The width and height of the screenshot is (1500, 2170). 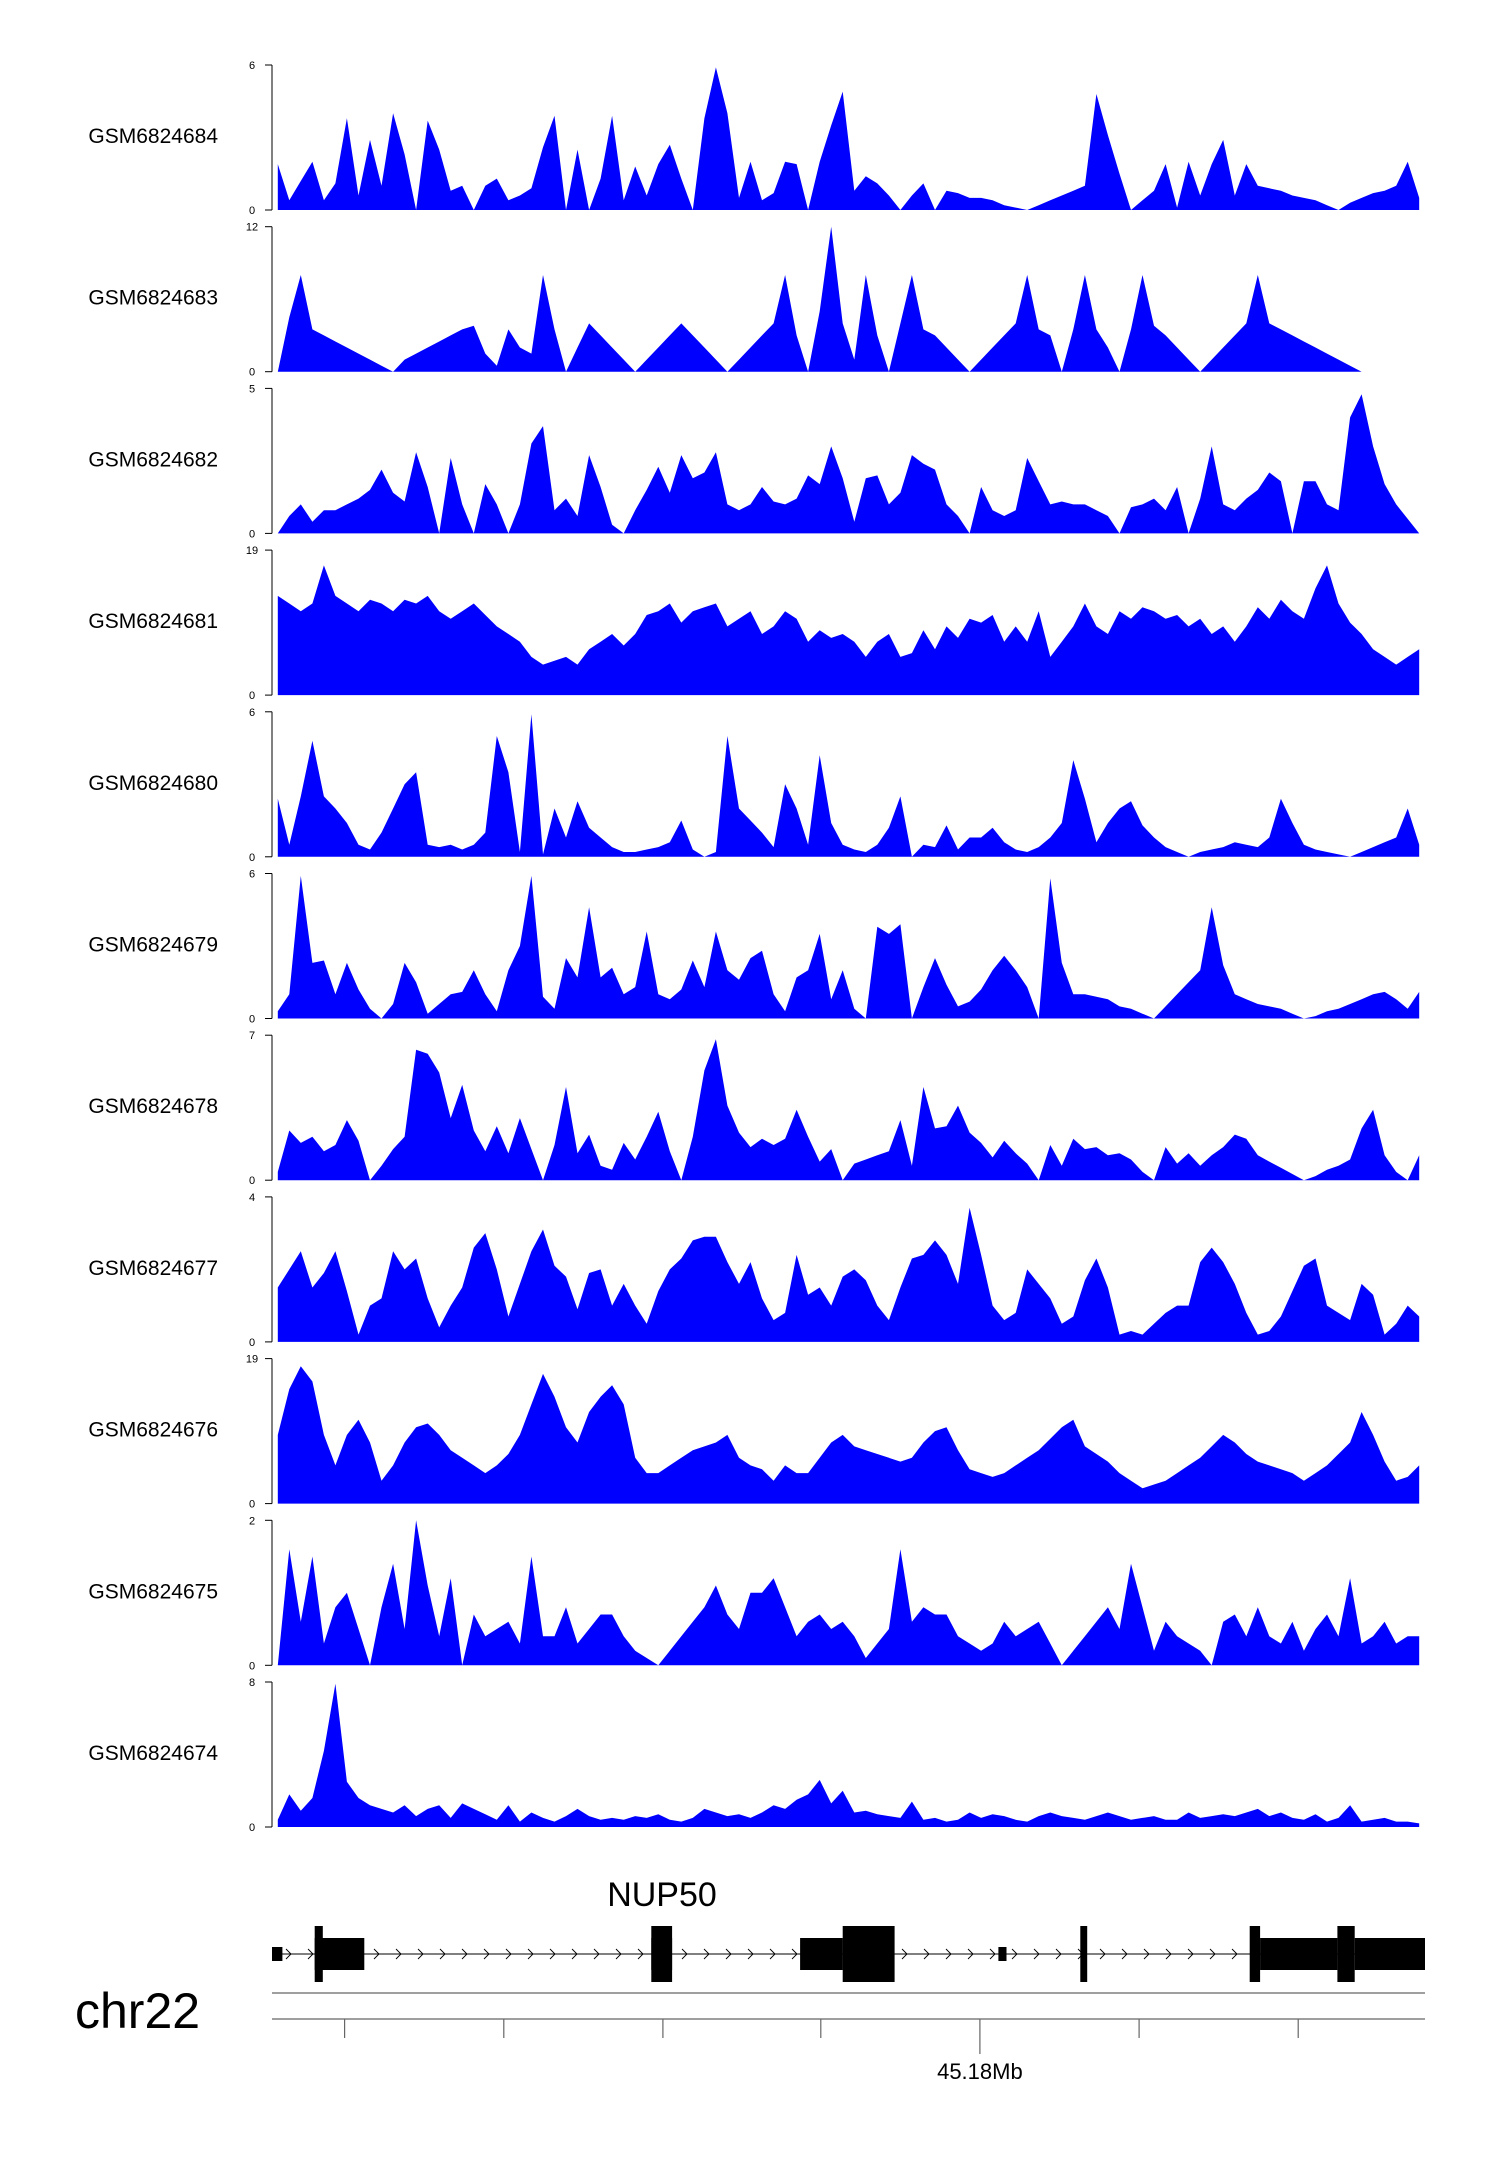 I want to click on track-label: GSM6824683, so click(x=153, y=298).